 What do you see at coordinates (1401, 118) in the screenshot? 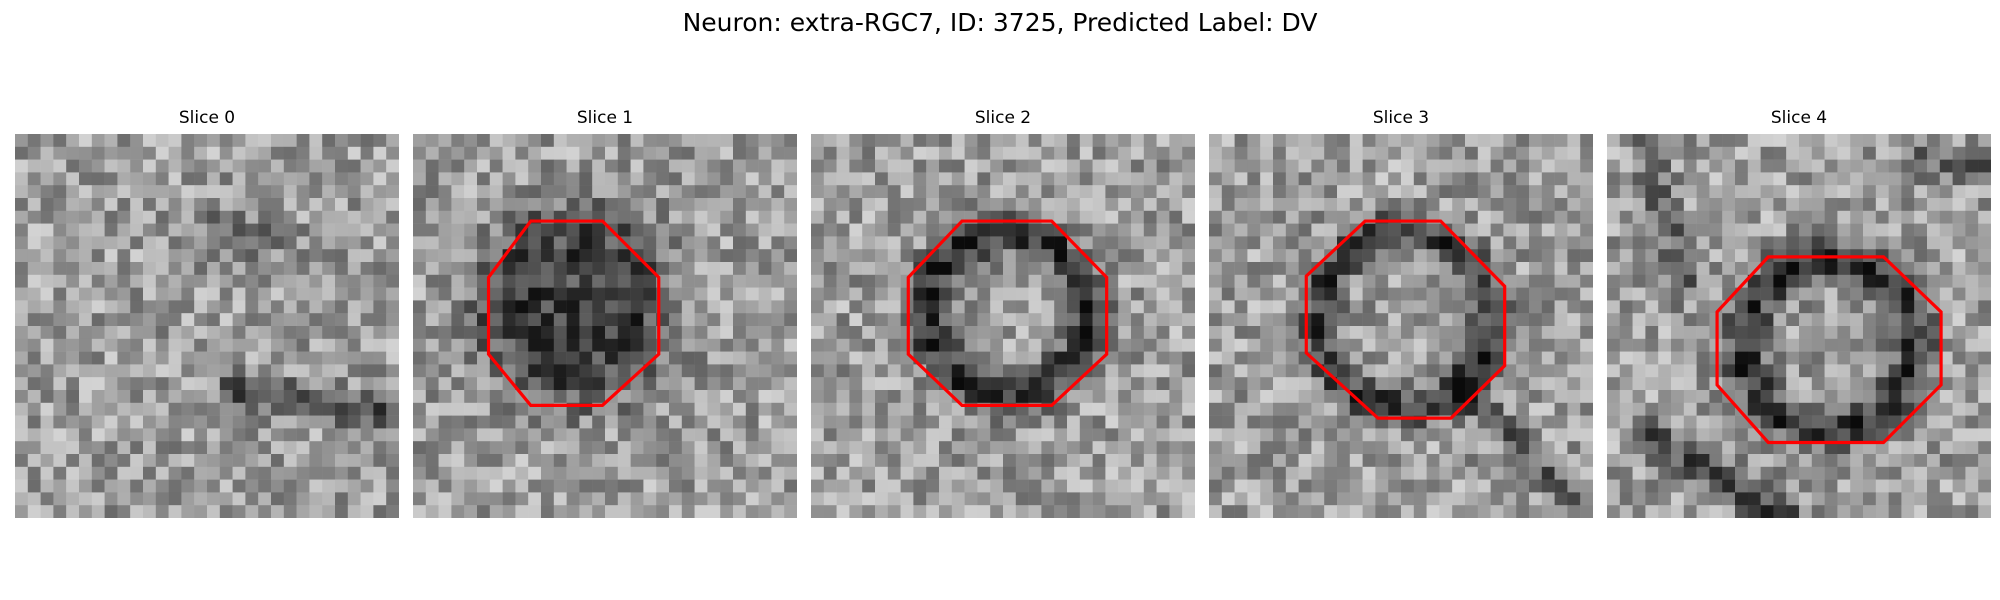
I see `slice-title: Slice 3` at bounding box center [1401, 118].